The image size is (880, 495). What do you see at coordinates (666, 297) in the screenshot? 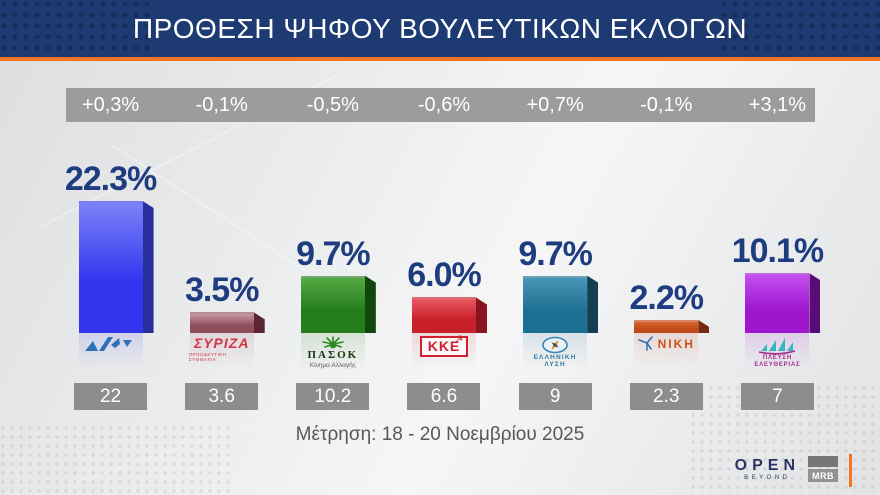
I see `percent-label: 2.2%` at bounding box center [666, 297].